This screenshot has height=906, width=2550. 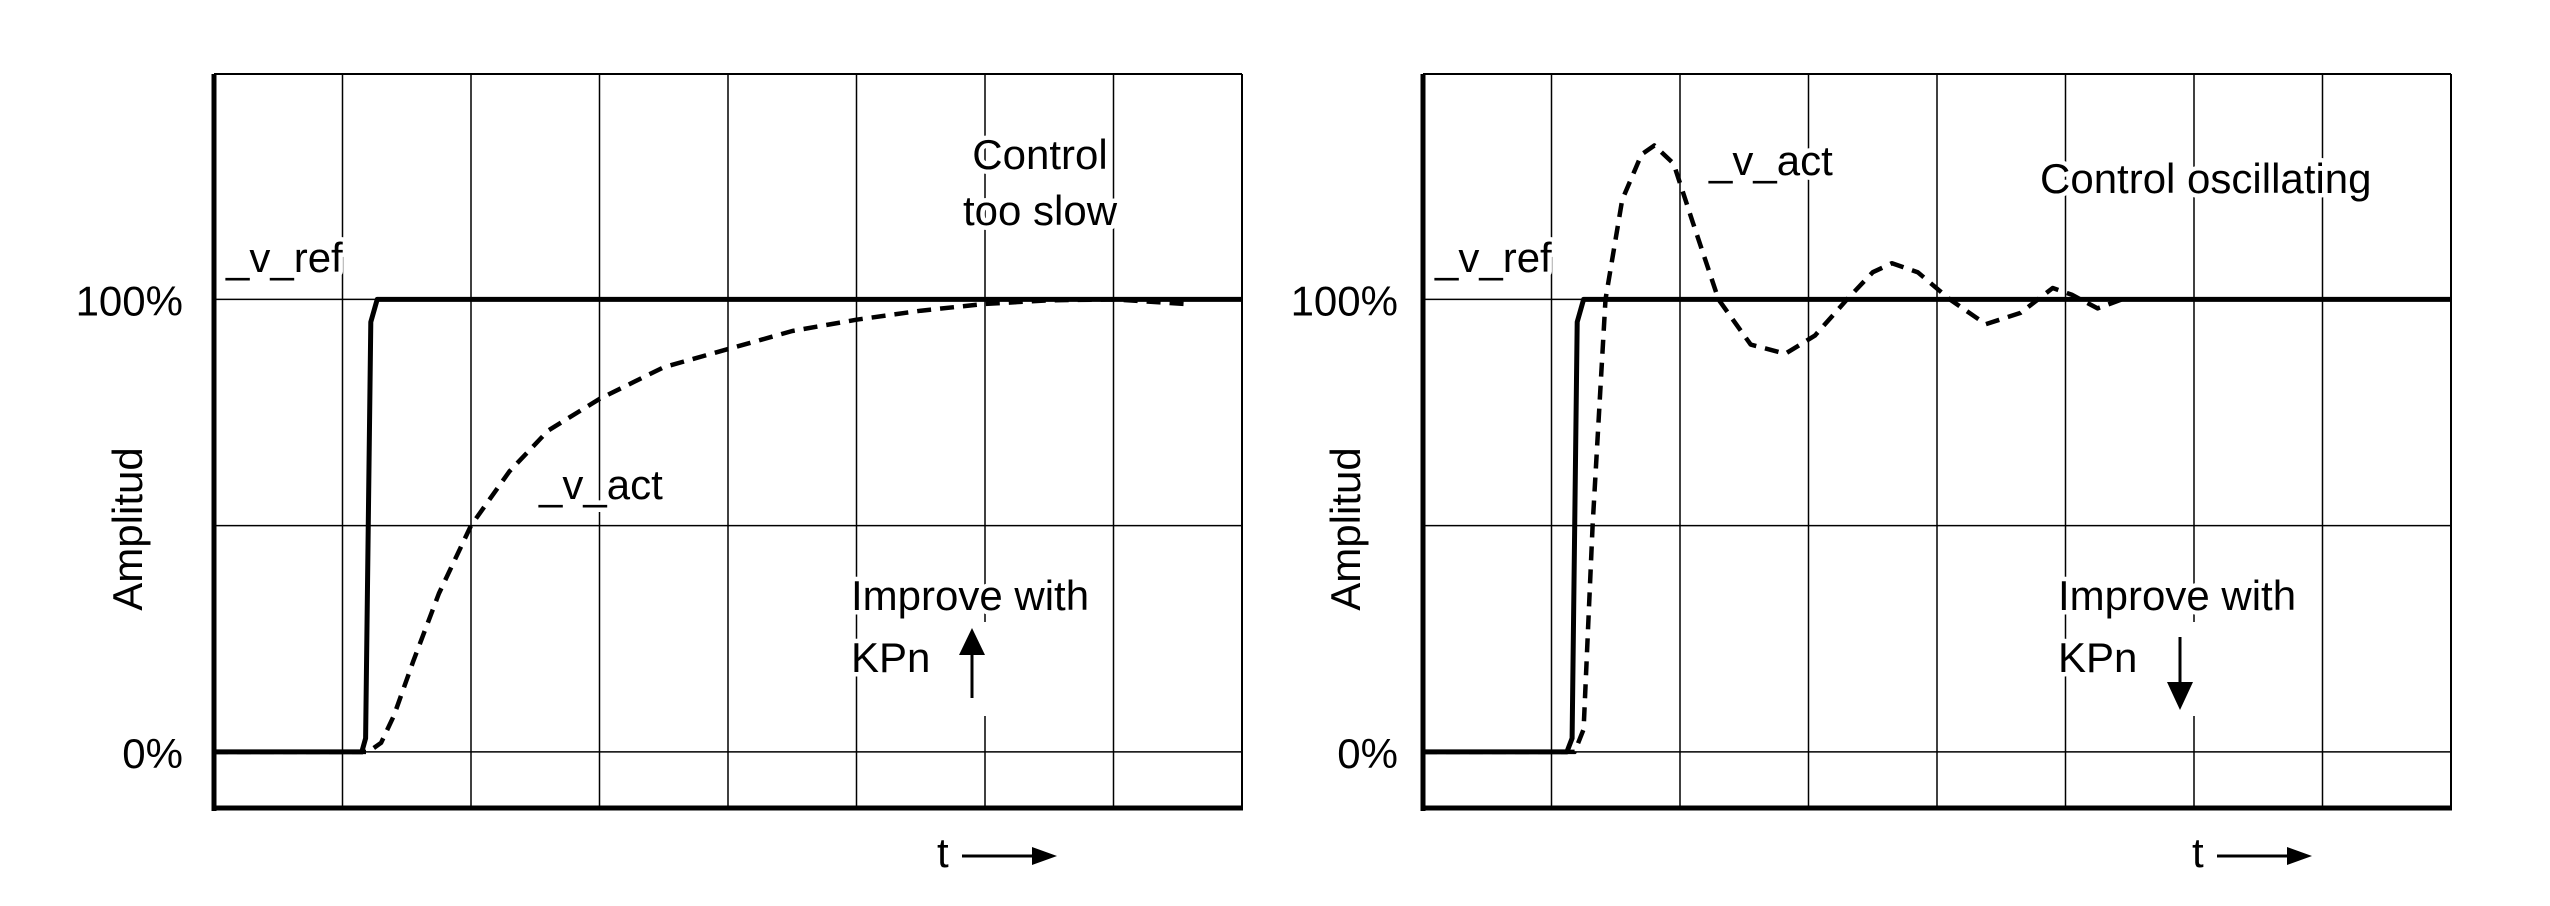 What do you see at coordinates (2206, 178) in the screenshot?
I see `annotation-title: Control oscillating` at bounding box center [2206, 178].